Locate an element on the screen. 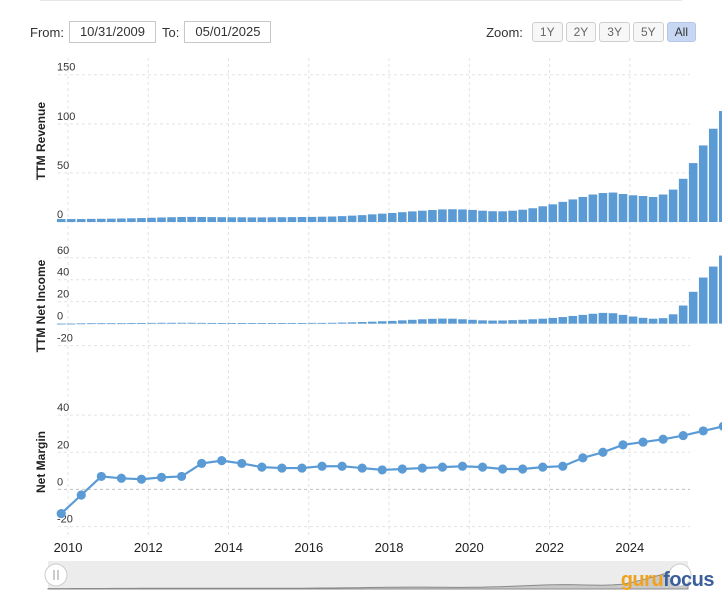 Image resolution: width=722 pixels, height=600 pixels. y-tick-label: 40 is located at coordinates (63, 408).